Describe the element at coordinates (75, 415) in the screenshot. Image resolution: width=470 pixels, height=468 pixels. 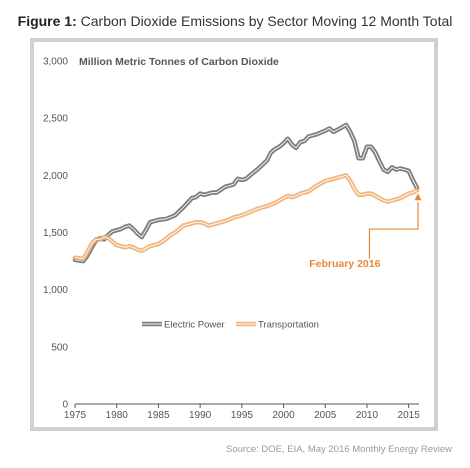
I see `x-tick-label: 1975` at that location.